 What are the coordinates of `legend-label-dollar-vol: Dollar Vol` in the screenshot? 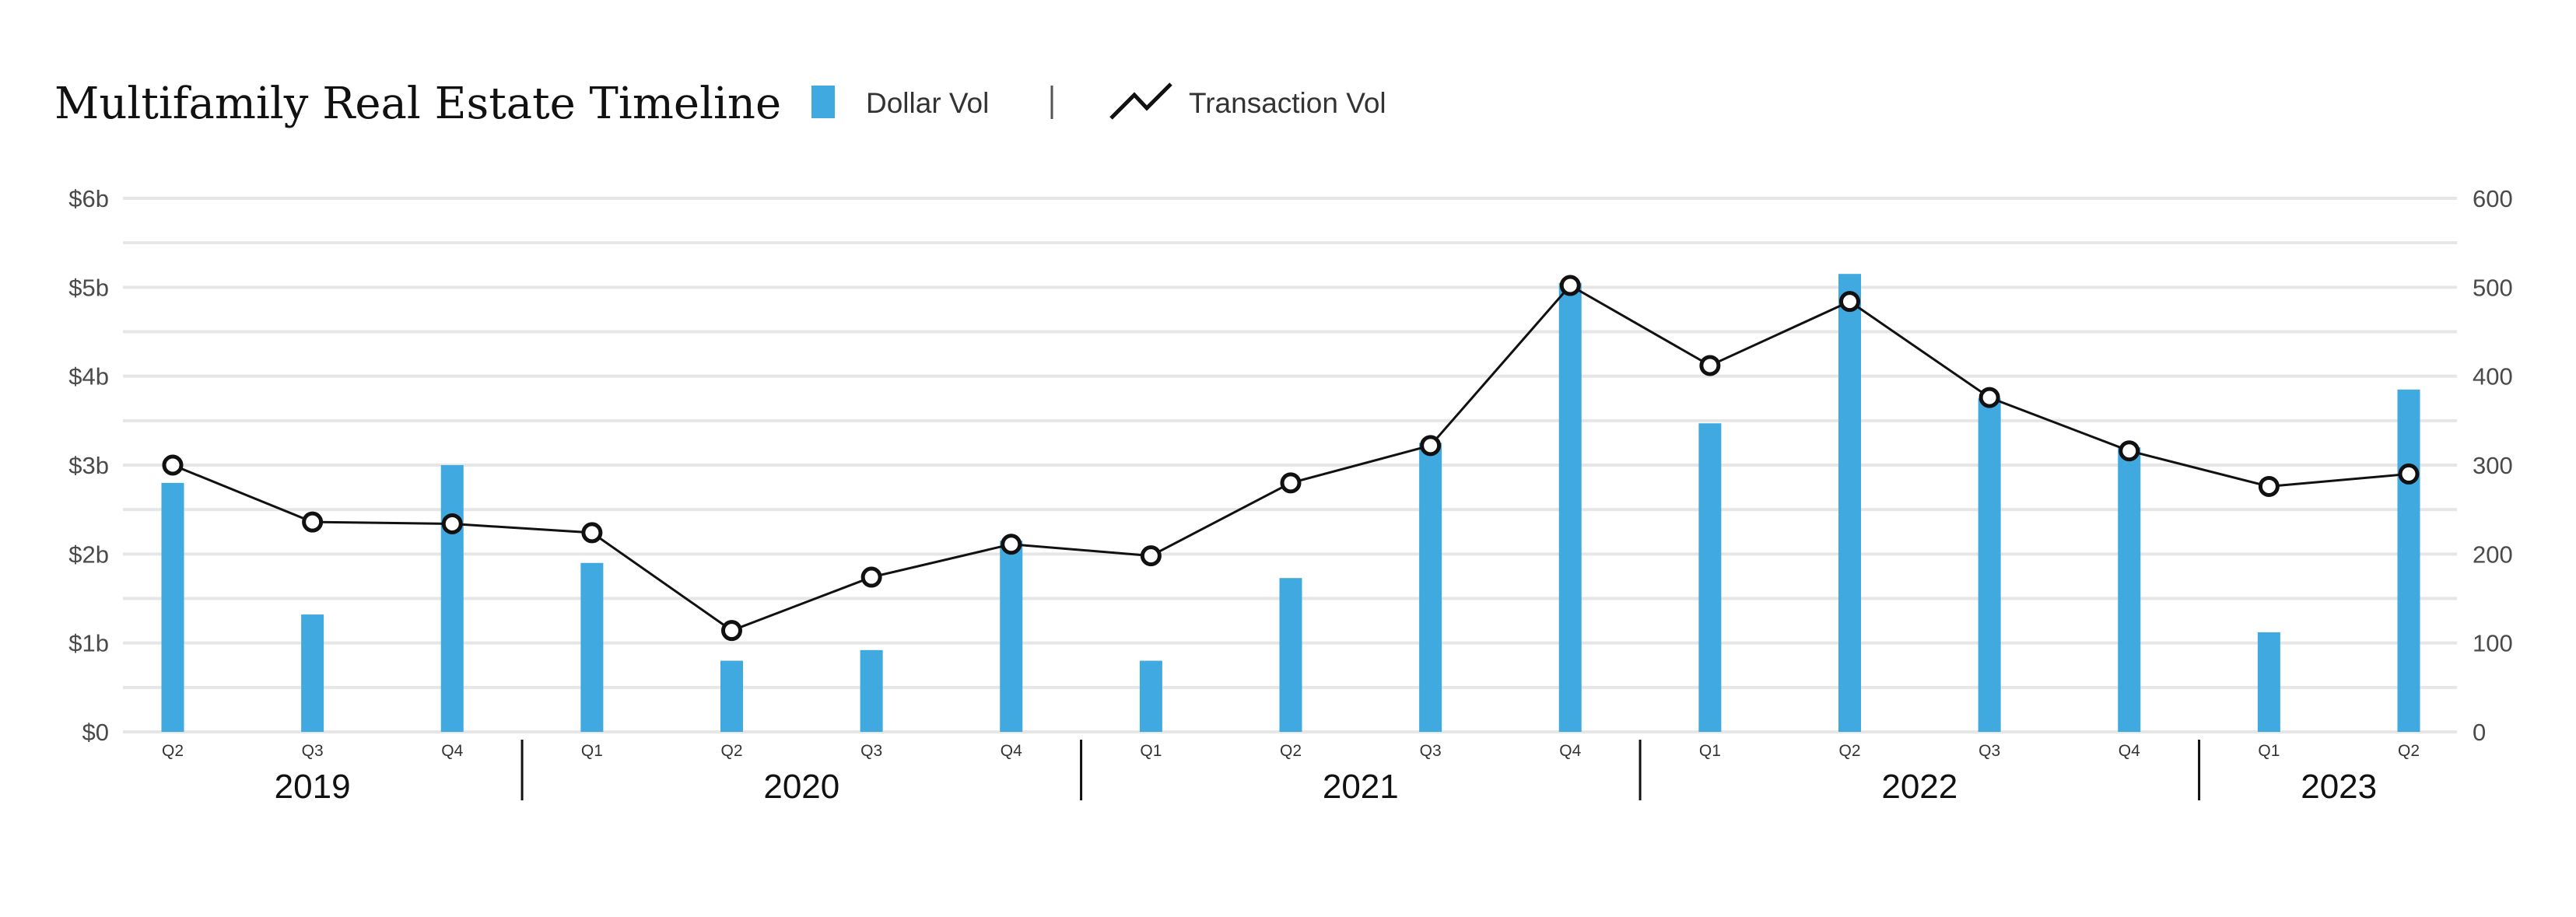 It's located at (928, 103).